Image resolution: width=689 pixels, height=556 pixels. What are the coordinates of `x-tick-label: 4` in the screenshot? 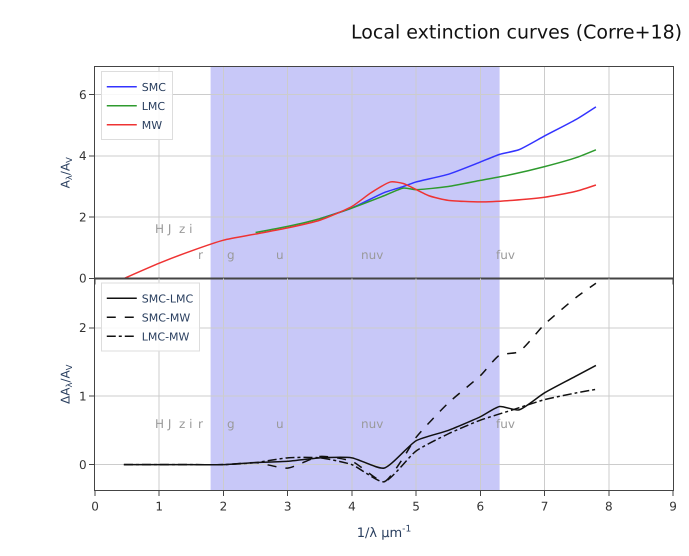 It's located at (352, 506).